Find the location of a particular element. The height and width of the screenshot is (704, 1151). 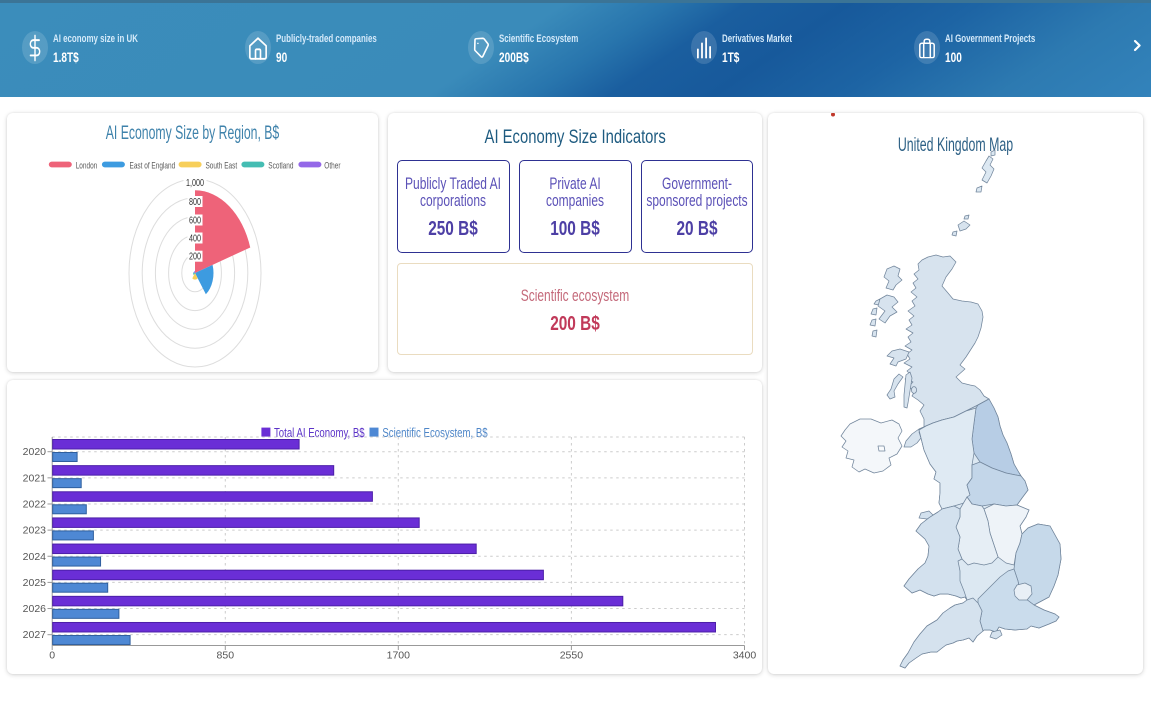

svg-text: 2027 is located at coordinates (35, 635).